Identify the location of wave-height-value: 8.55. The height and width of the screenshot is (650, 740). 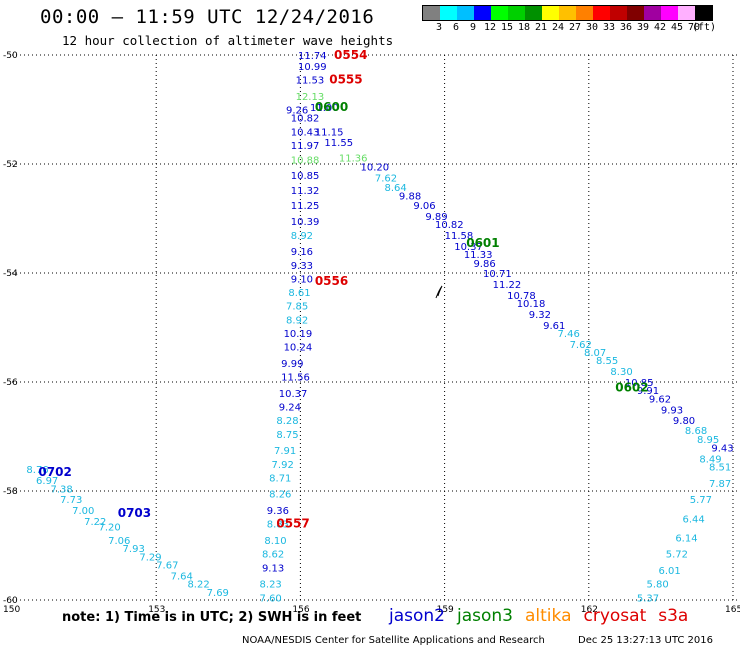
(607, 361).